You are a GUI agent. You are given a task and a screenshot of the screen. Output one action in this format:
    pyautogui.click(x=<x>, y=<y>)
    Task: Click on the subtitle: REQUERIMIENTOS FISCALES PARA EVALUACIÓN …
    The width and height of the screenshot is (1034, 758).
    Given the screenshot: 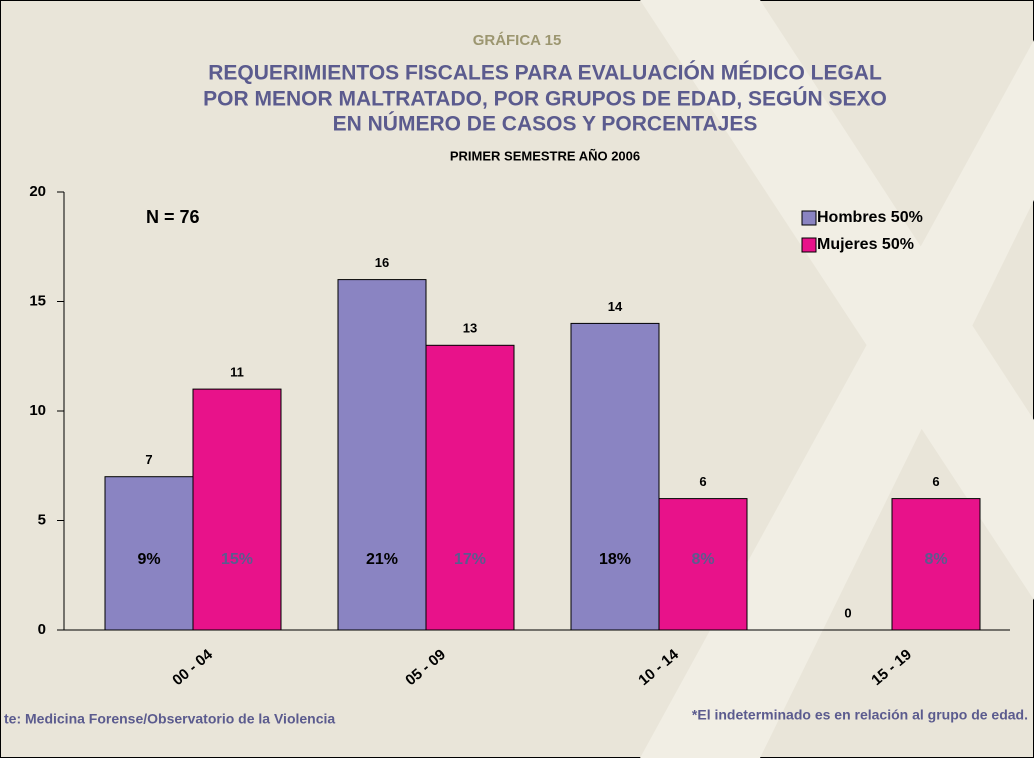 What is the action you would take?
    pyautogui.click(x=545, y=73)
    